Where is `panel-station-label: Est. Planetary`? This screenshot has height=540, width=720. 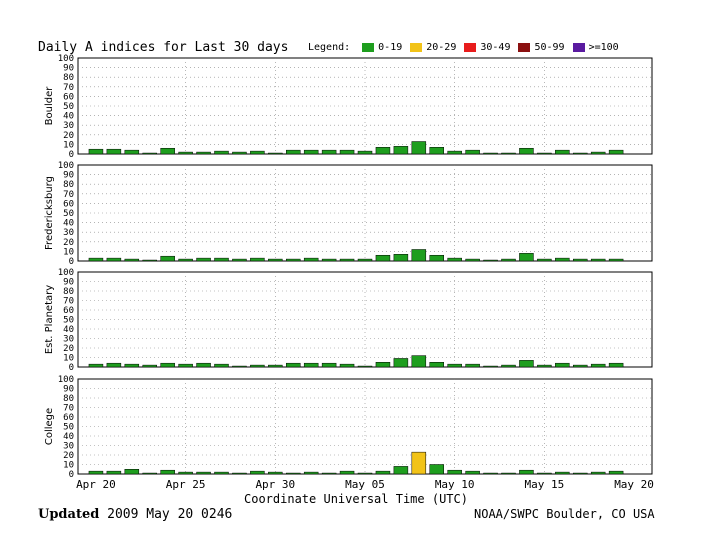
panel-station-label: Est. Planetary is located at coordinates (49, 319).